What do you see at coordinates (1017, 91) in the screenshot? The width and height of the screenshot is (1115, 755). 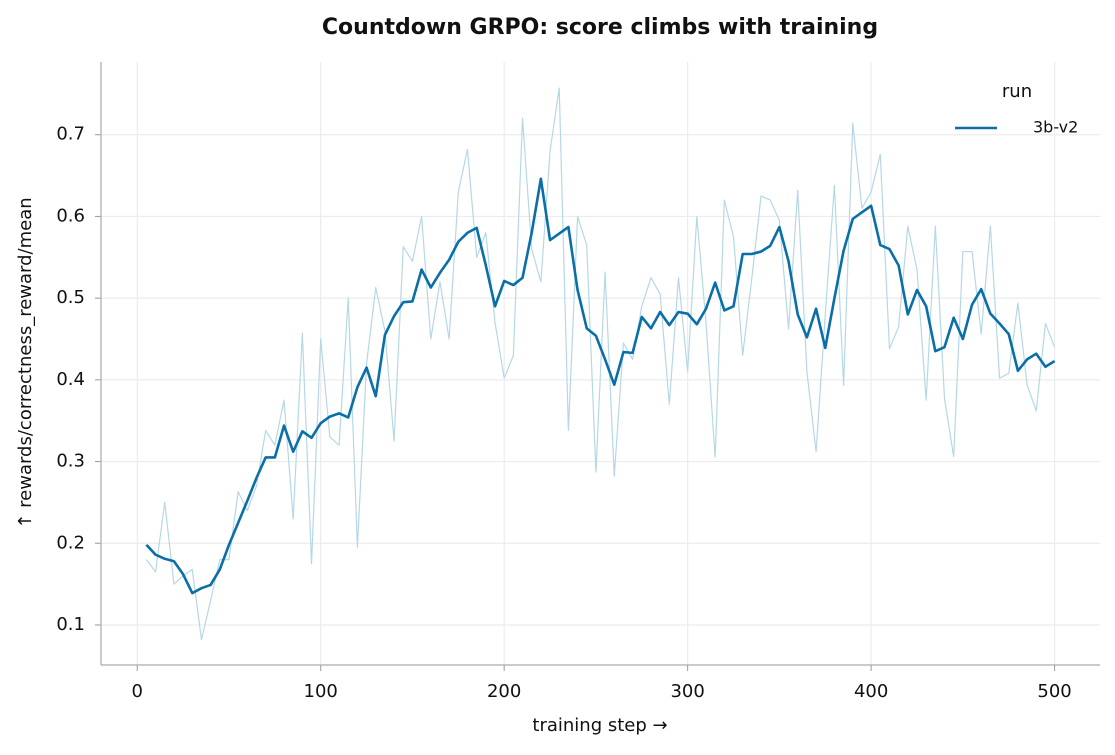 I see `legend-title: run` at bounding box center [1017, 91].